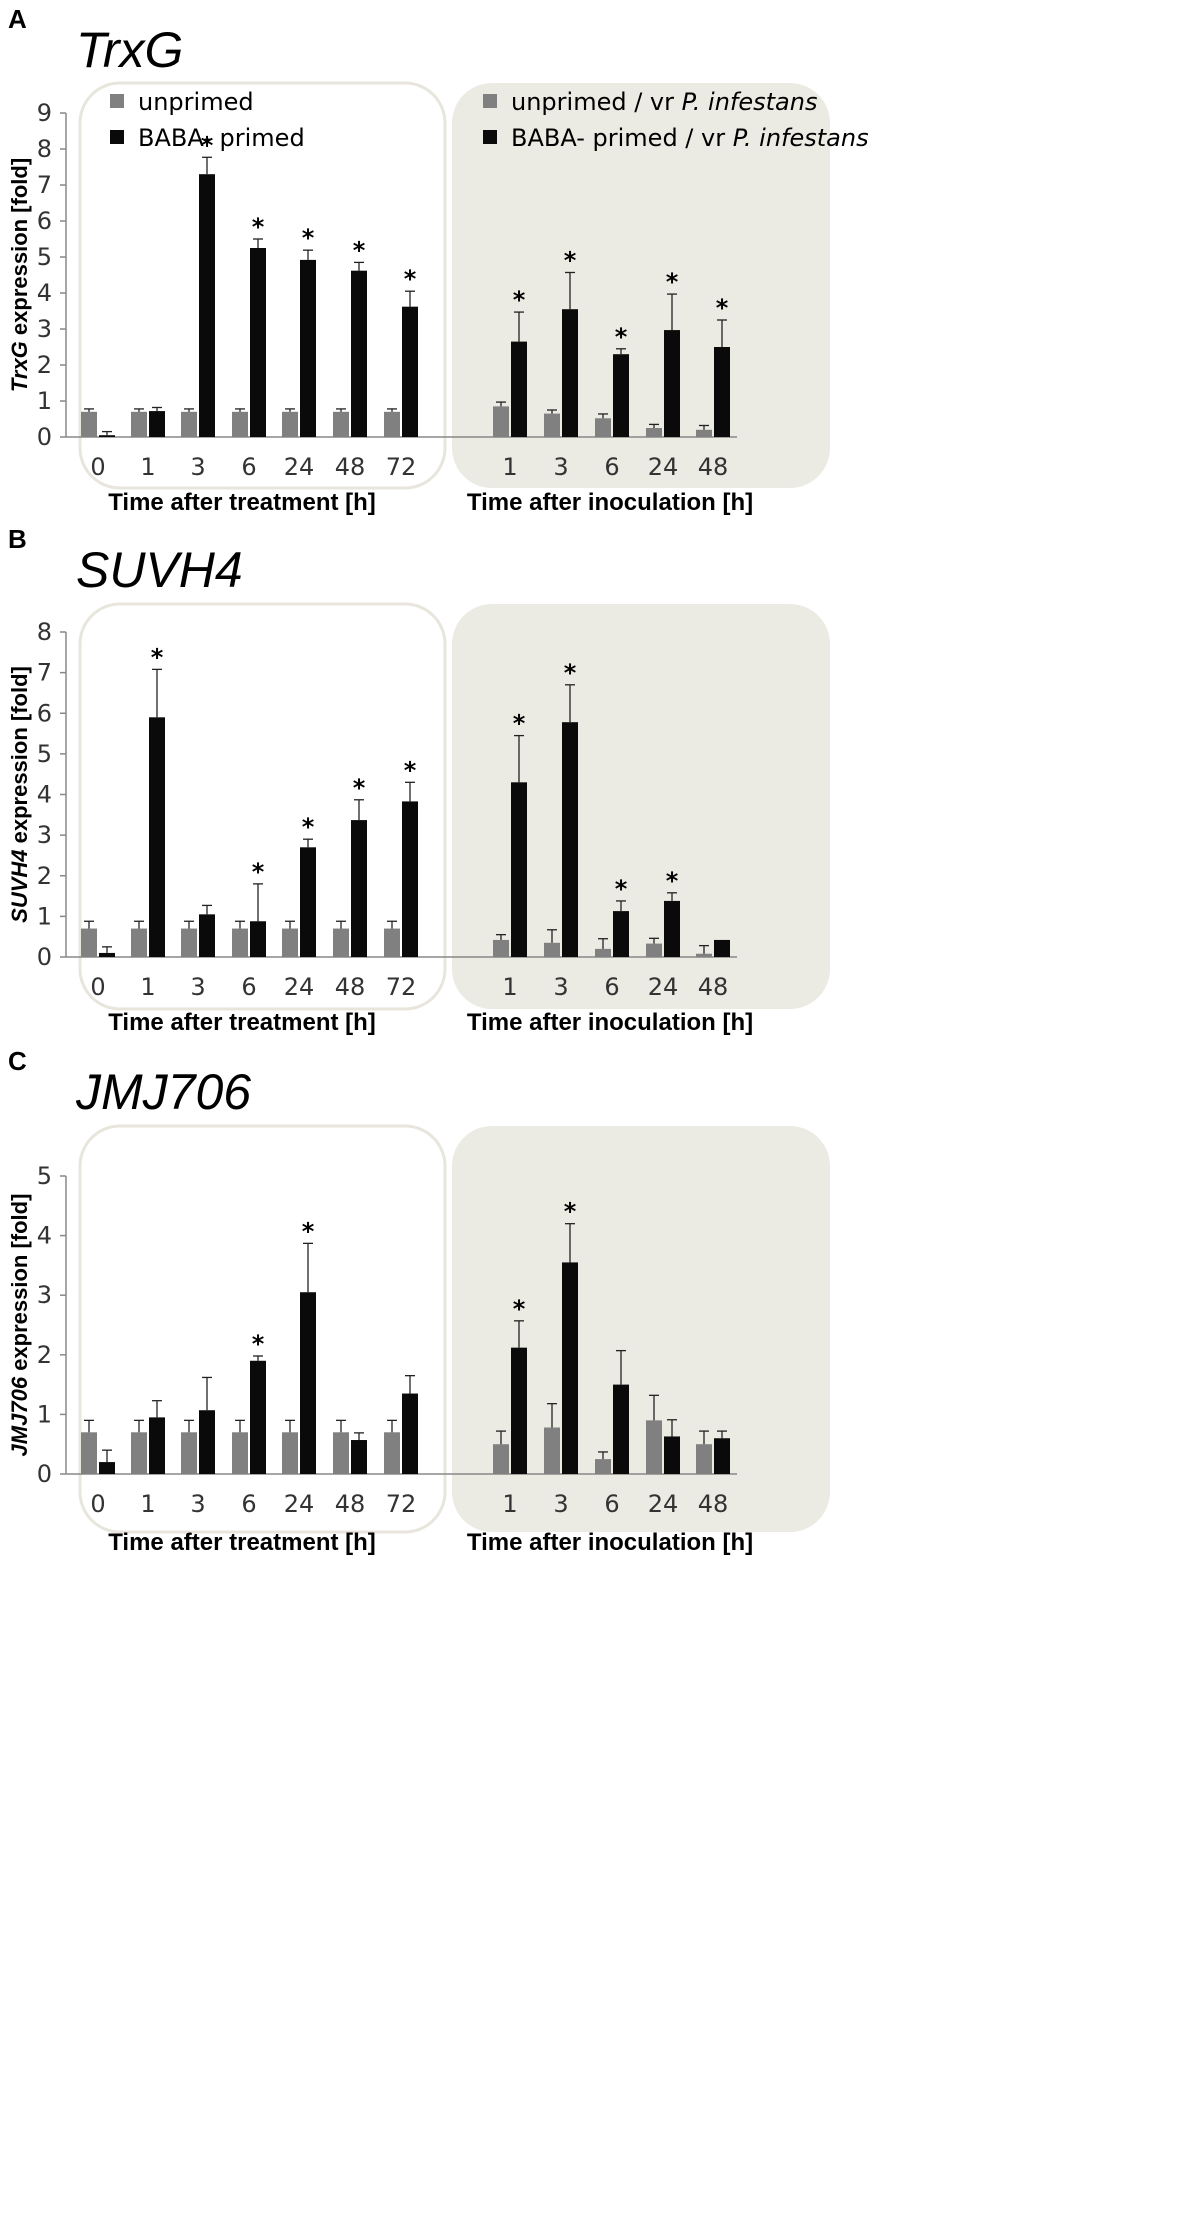 Image resolution: width=1200 pixels, height=2226 pixels. Describe the element at coordinates (596, 102) in the screenshot. I see `legend-label-prefix: unprimed / vr` at that location.